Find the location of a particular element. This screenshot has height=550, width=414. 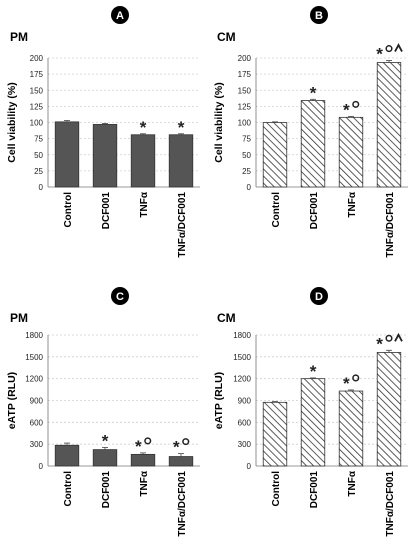

panel-c-label-badge: C is located at coordinates (120, 296).